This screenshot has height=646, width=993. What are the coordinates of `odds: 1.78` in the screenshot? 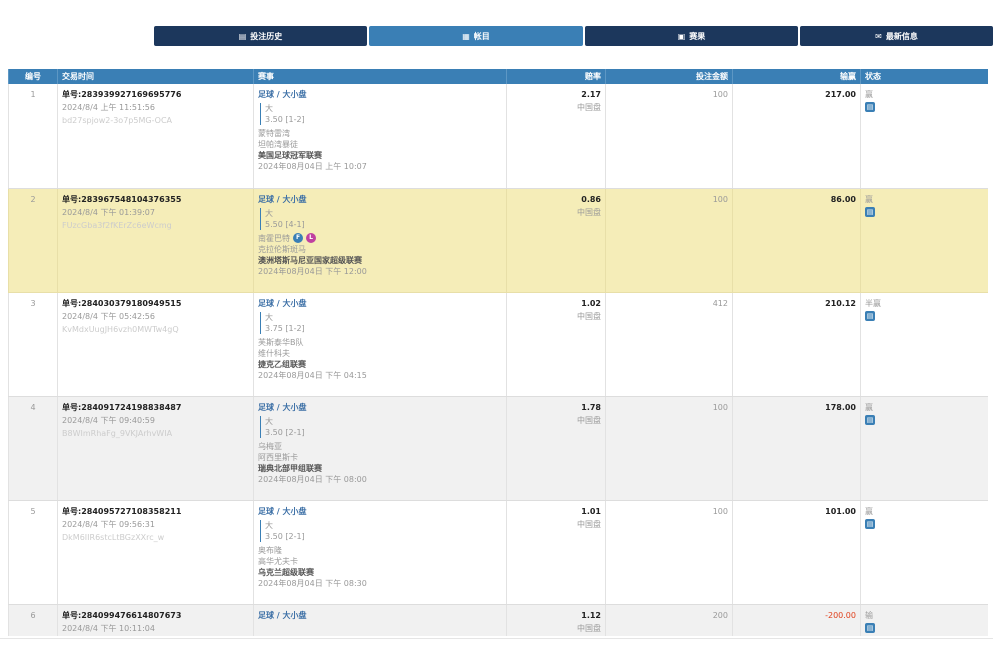 It's located at (591, 407).